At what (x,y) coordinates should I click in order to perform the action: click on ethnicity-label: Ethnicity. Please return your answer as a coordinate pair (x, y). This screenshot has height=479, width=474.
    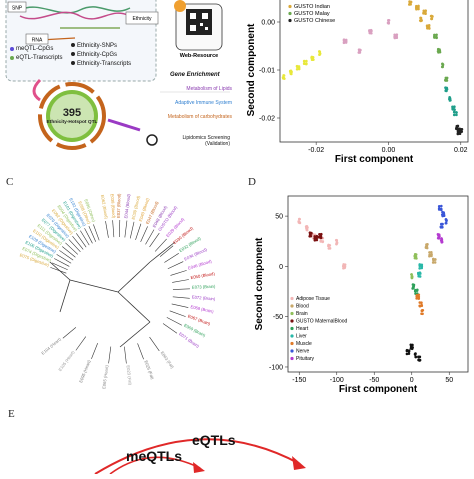
    Looking at the image, I should click on (142, 19).